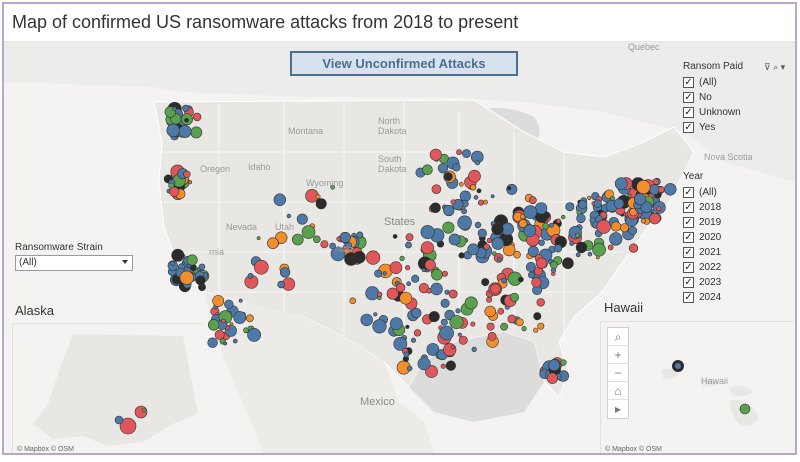  What do you see at coordinates (697, 97) in the screenshot?
I see `ransom-option-no: ✓ No` at bounding box center [697, 97].